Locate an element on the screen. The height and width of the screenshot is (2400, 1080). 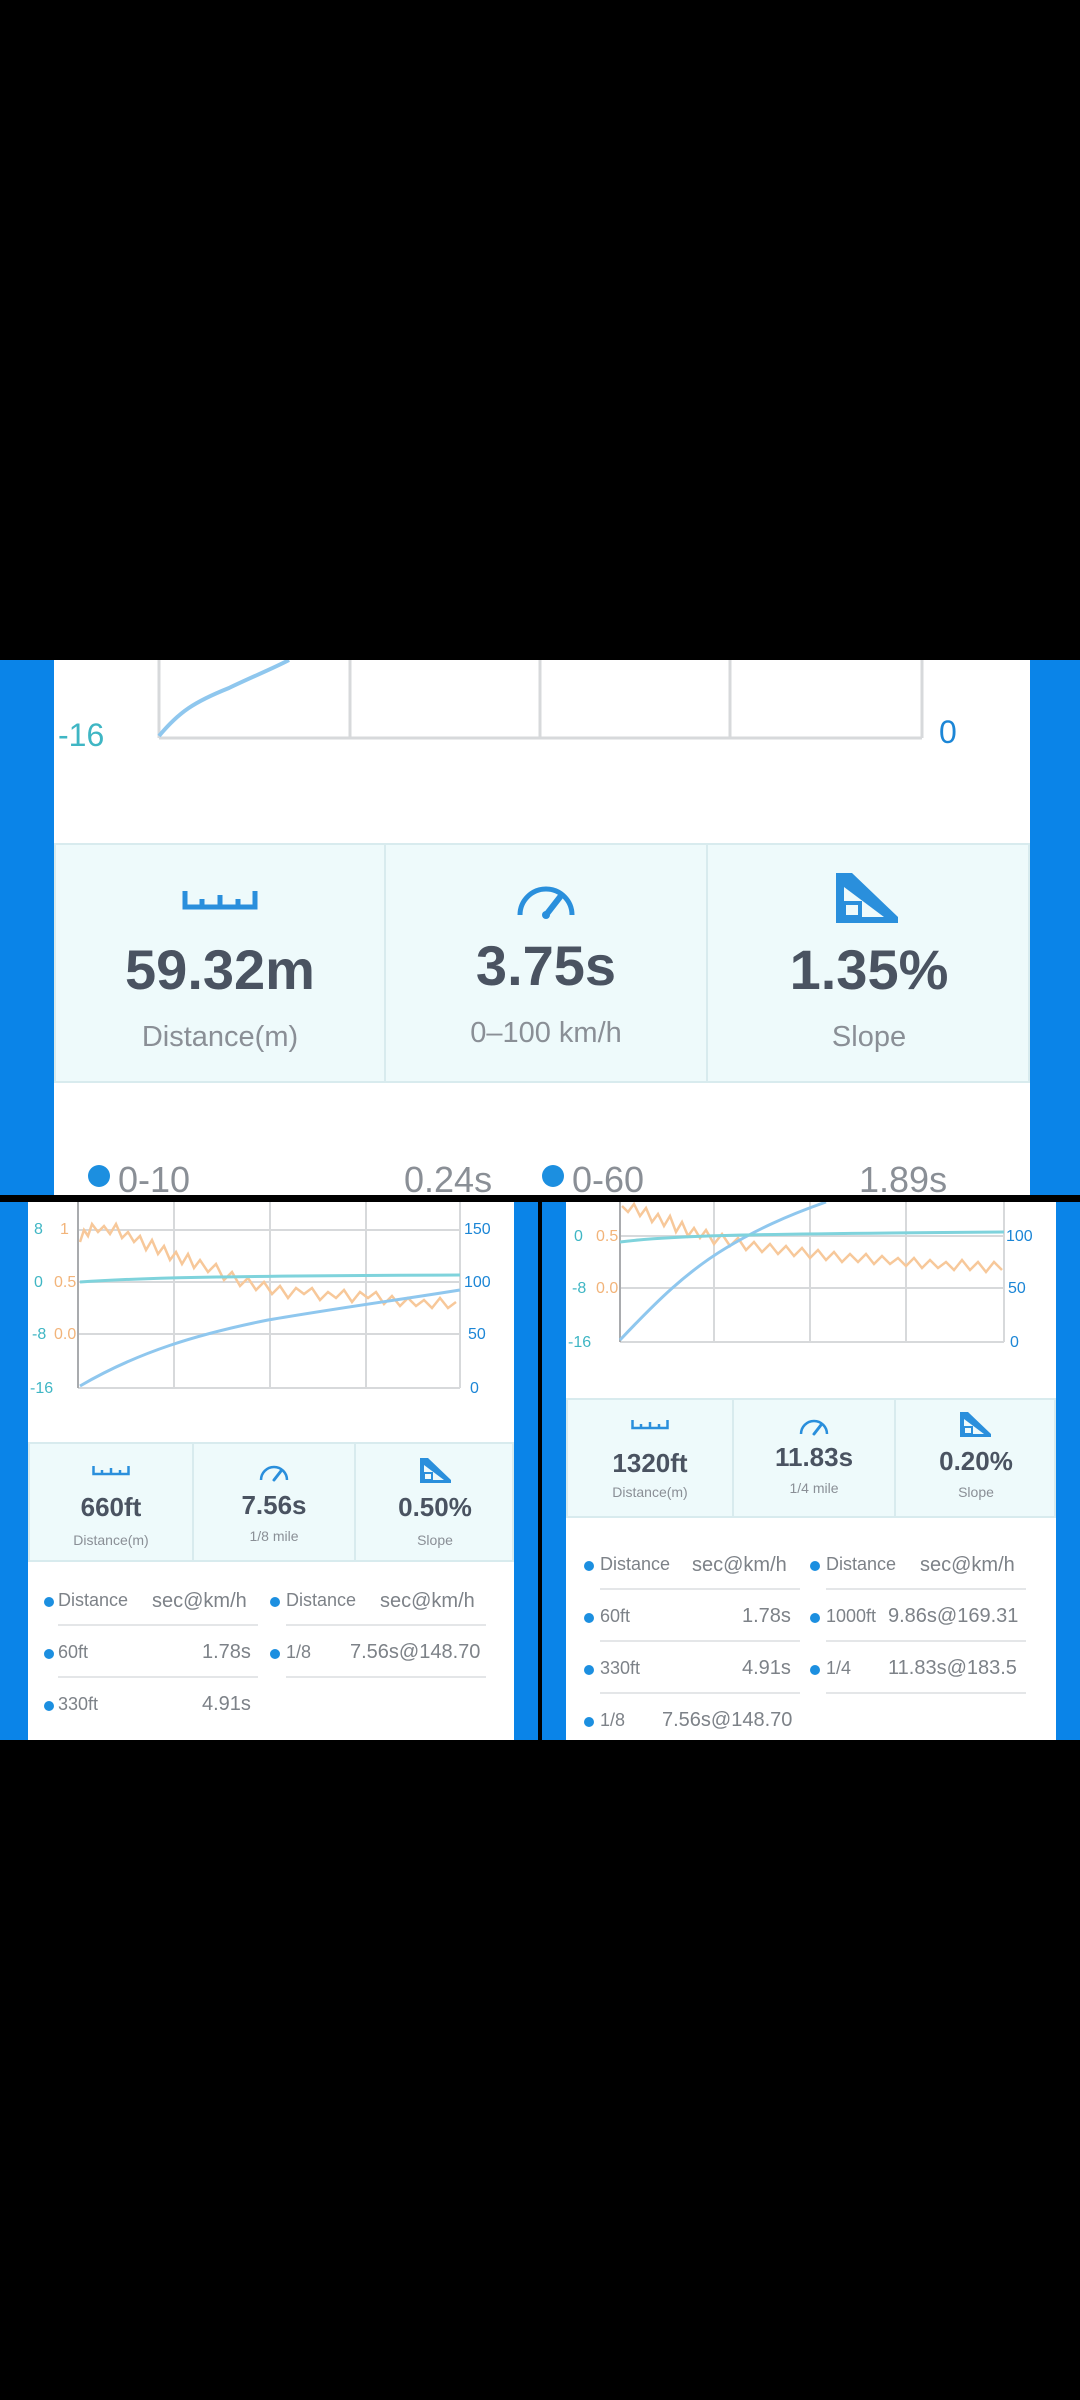
right-stat-slope: 0.20% Slope is located at coordinates (976, 1458).